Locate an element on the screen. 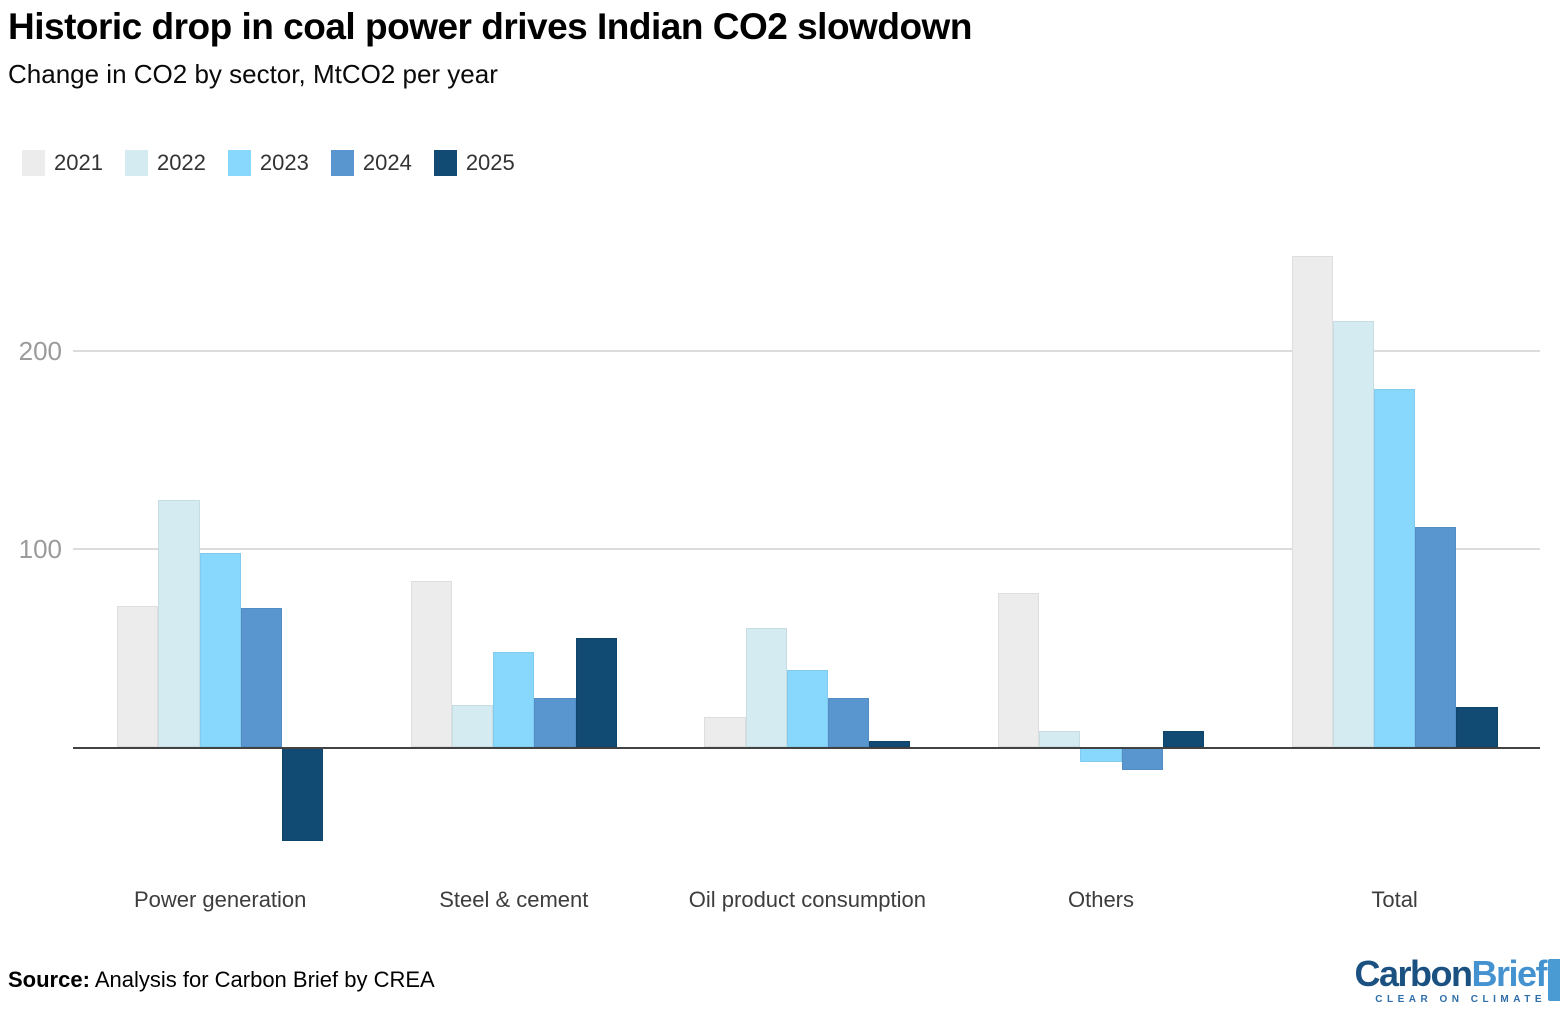  bar-power-generation-2021 is located at coordinates (138, 676).